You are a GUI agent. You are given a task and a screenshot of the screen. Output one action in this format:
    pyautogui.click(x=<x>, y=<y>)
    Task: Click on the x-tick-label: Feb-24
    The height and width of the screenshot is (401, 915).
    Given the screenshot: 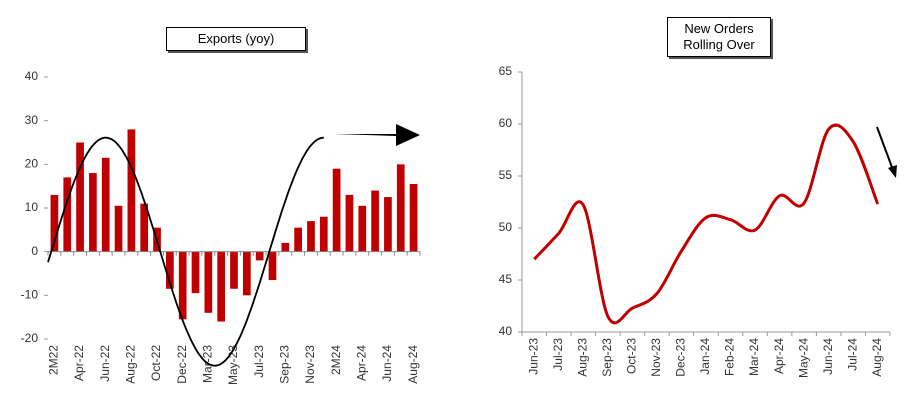 What is the action you would take?
    pyautogui.click(x=730, y=357)
    